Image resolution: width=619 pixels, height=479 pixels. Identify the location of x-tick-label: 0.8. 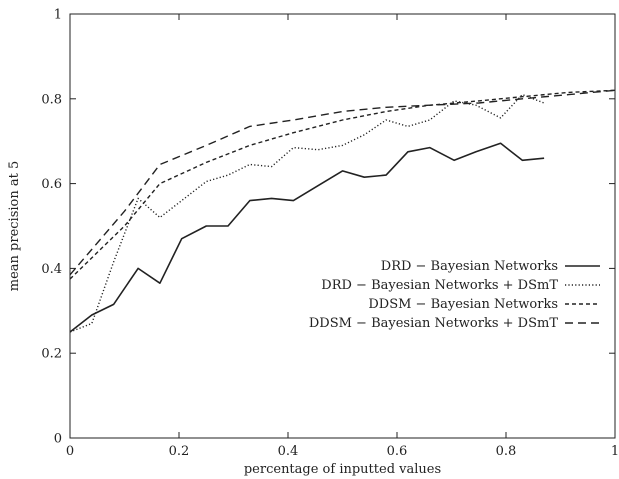
(506, 451).